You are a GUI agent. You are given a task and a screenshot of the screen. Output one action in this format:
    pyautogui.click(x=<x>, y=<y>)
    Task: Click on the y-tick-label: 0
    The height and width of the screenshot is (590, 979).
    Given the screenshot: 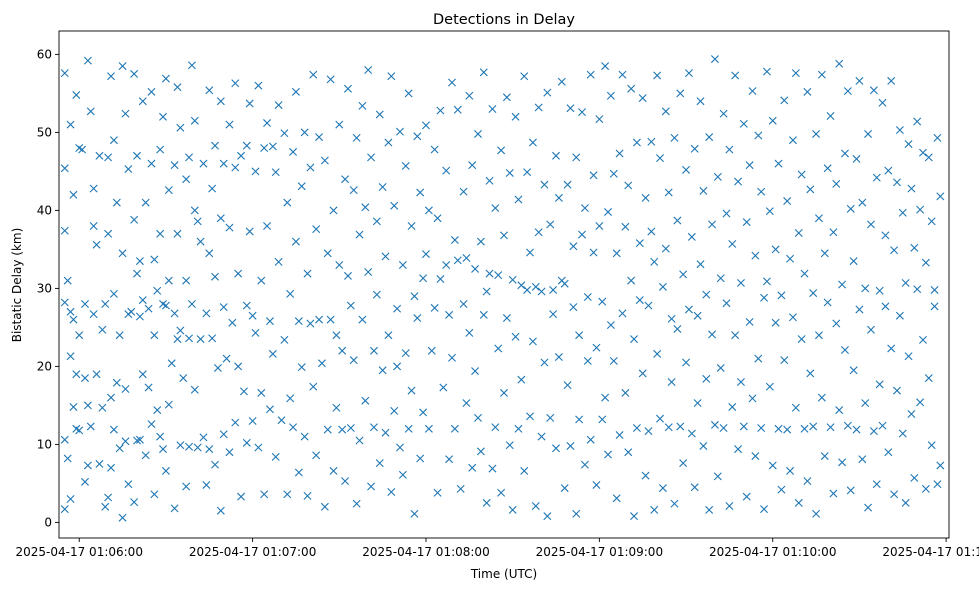 What is the action you would take?
    pyautogui.click(x=48, y=522)
    